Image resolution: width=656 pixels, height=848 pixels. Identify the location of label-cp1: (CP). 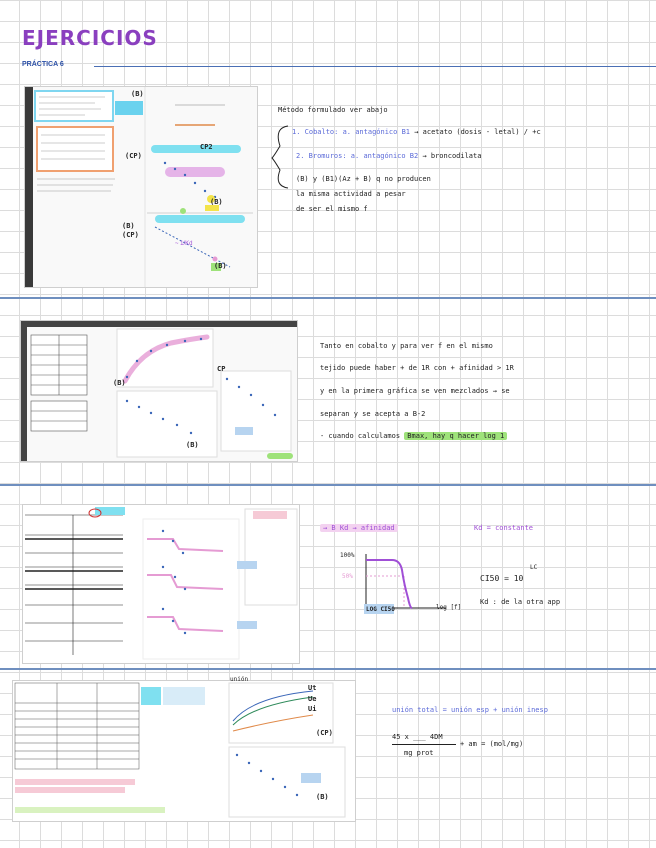
(133, 156).